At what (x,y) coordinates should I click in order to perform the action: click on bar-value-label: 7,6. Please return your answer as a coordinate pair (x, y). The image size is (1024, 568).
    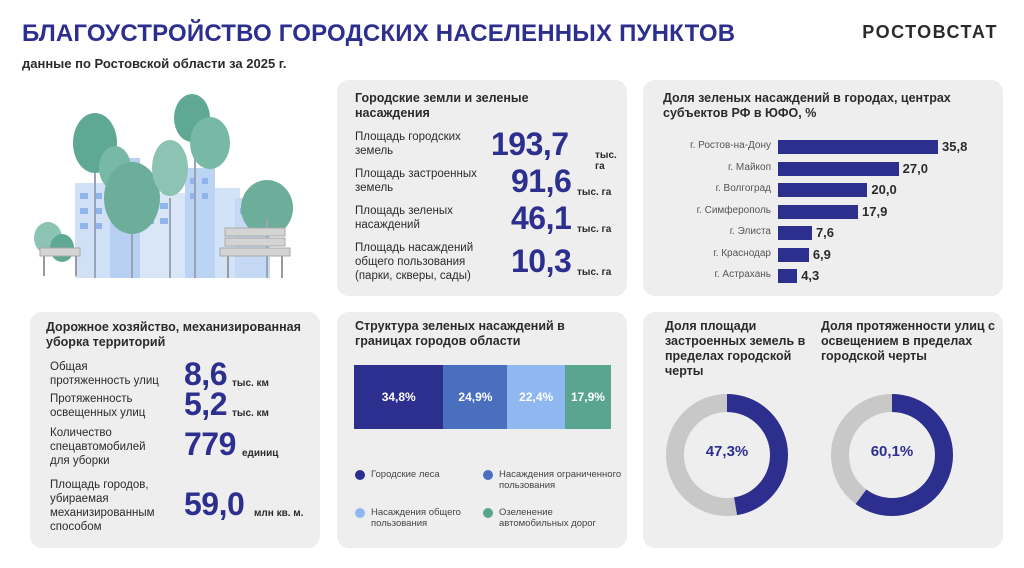
    Looking at the image, I should click on (825, 232).